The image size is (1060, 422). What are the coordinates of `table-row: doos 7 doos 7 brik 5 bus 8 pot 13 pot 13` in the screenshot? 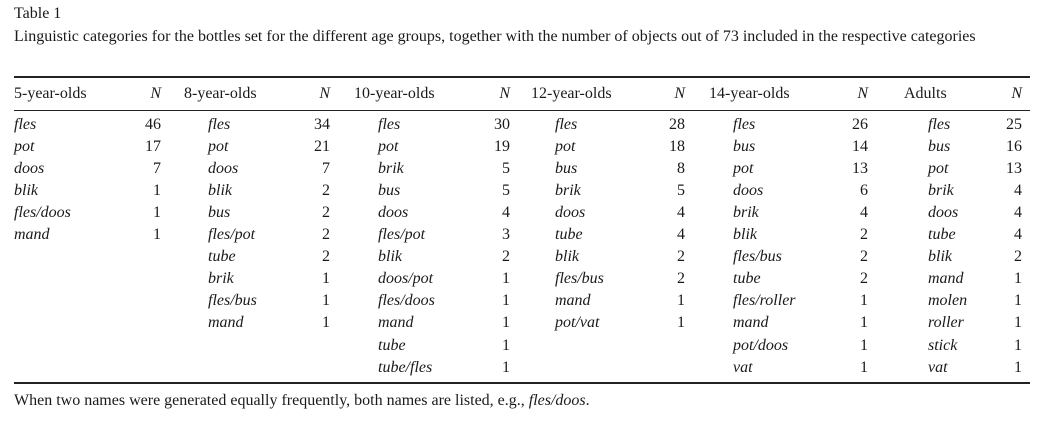 It's located at (530, 169).